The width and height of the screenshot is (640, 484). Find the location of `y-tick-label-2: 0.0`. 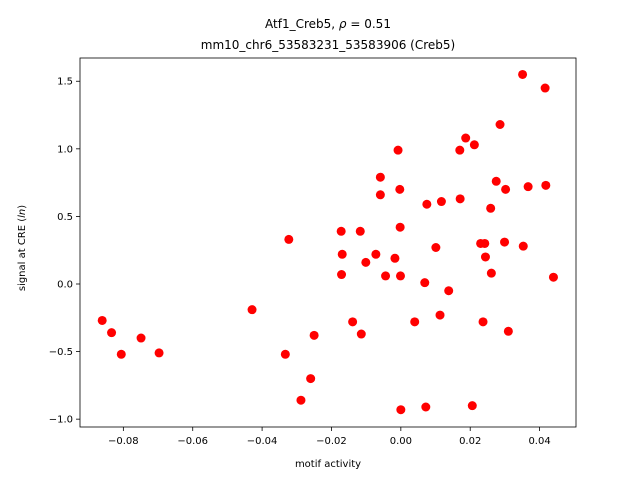

y-tick-label-2: 0.0 is located at coordinates (65, 284).